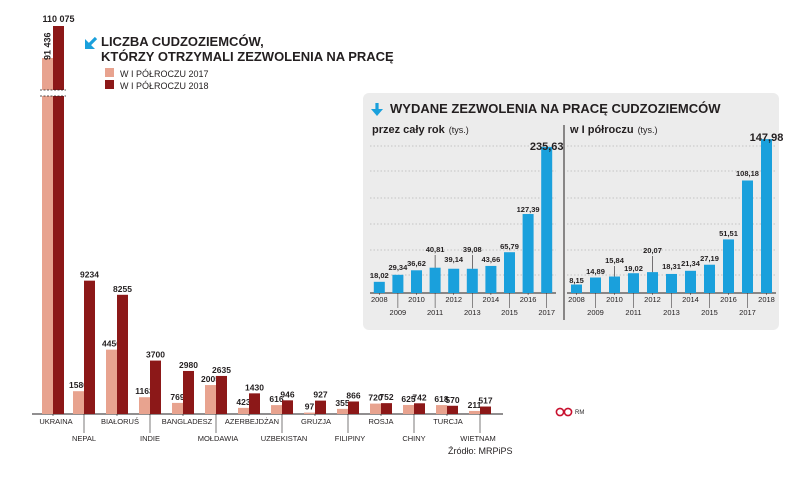 Image resolution: width=805 pixels, height=477 pixels. Describe the element at coordinates (218, 438) in the screenshot. I see `category-label-mołdawia: MOŁDAWIA` at that location.